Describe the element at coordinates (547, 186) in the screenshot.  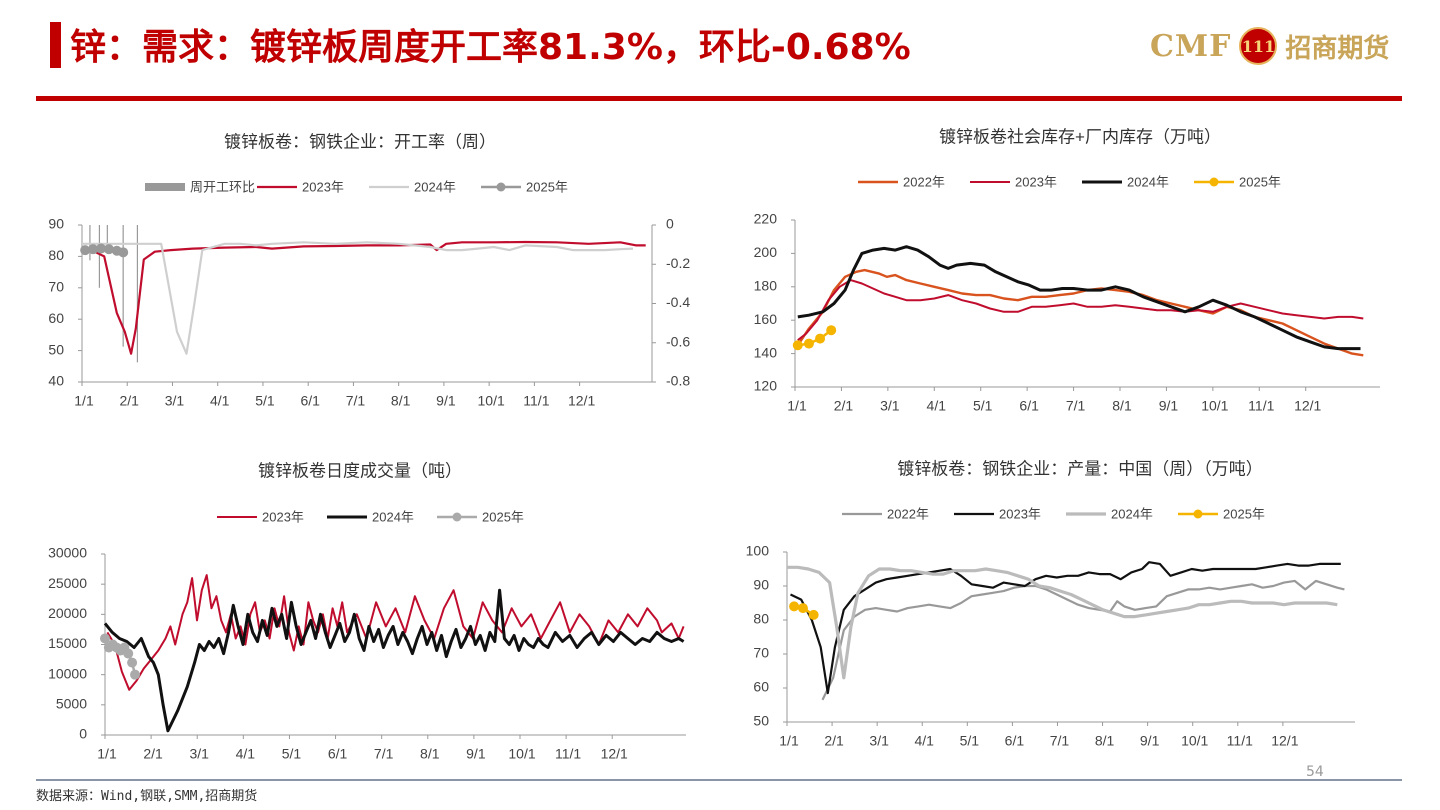
I see `legend-label: 2025年` at that location.